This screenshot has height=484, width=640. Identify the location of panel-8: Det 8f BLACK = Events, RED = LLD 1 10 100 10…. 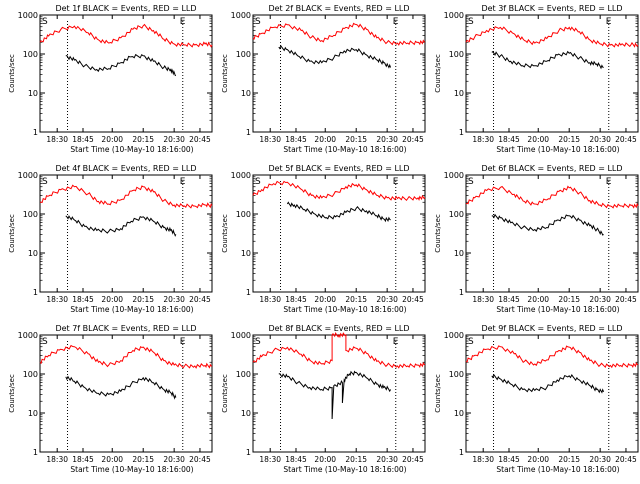
(323, 399).